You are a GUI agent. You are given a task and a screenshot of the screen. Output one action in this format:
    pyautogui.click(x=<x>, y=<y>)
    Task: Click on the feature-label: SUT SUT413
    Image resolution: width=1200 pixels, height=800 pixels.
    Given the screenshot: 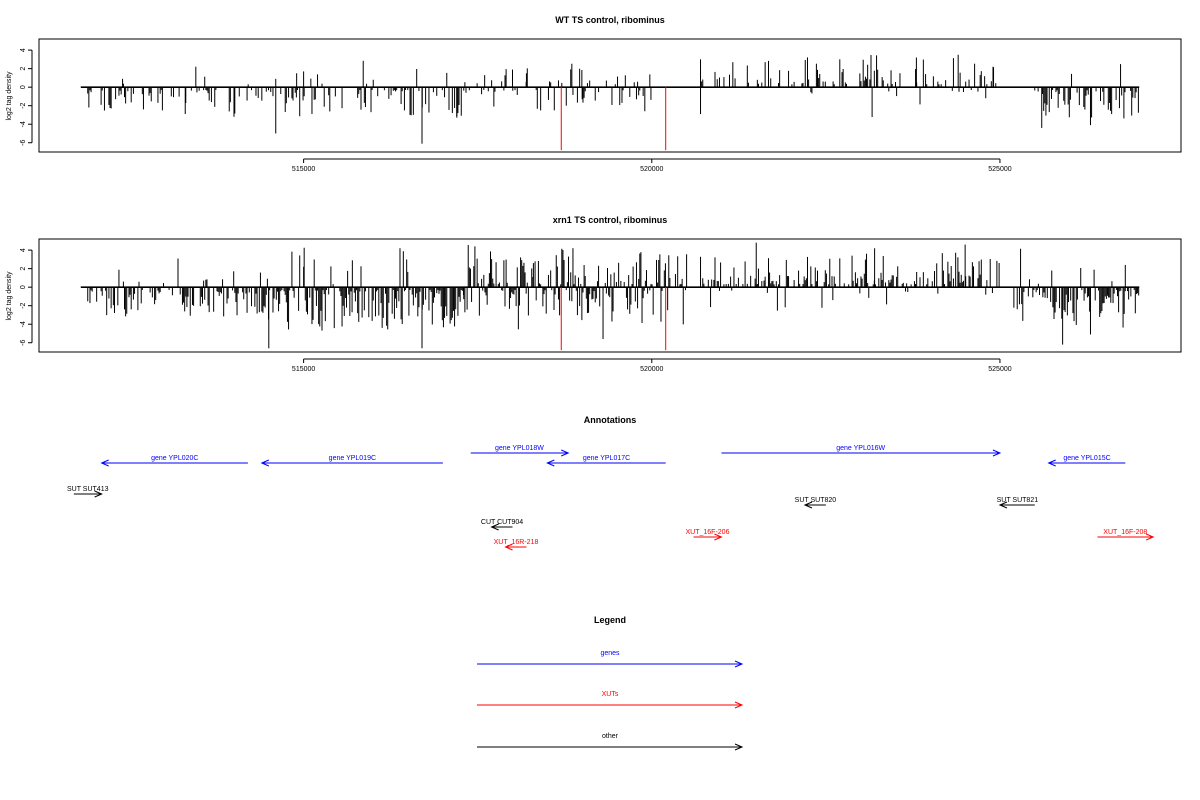 What is the action you would take?
    pyautogui.click(x=88, y=489)
    